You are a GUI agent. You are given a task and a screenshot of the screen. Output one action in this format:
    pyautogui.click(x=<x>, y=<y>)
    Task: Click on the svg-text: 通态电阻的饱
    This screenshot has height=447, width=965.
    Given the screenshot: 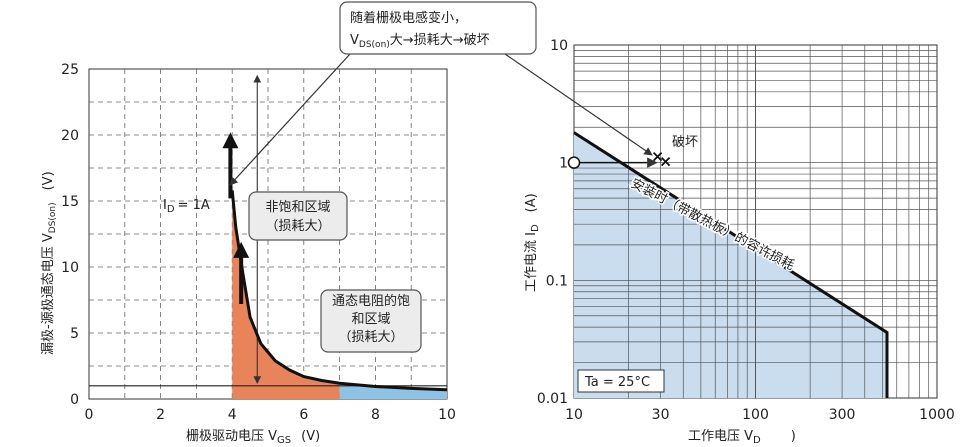 What is the action you would take?
    pyautogui.click(x=371, y=301)
    